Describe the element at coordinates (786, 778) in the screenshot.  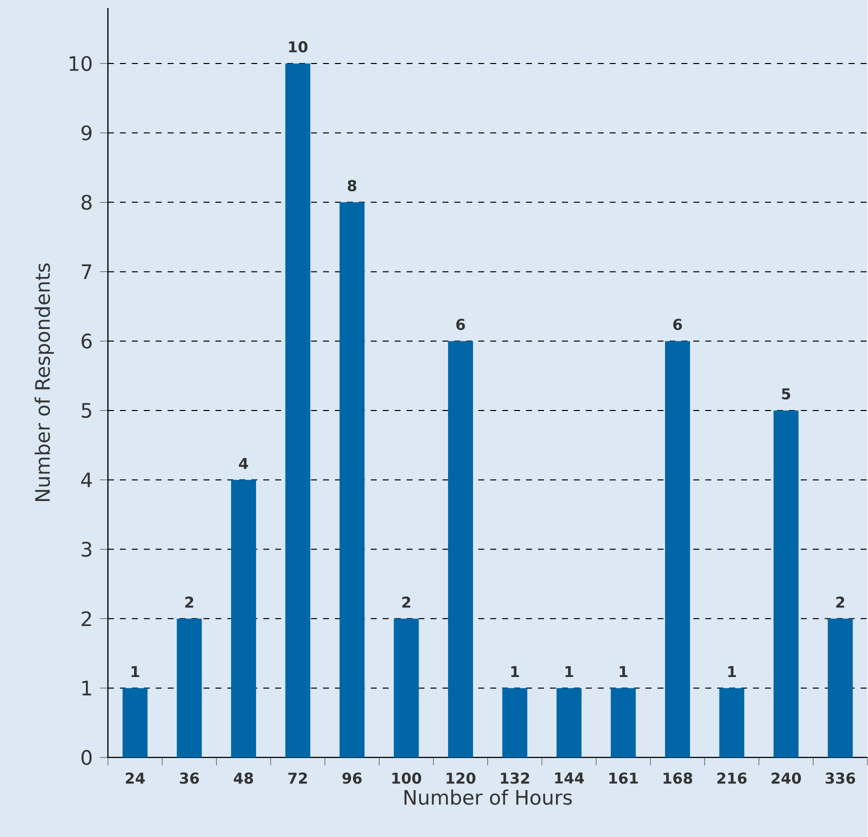
I see `x-tick-label: 240` at that location.